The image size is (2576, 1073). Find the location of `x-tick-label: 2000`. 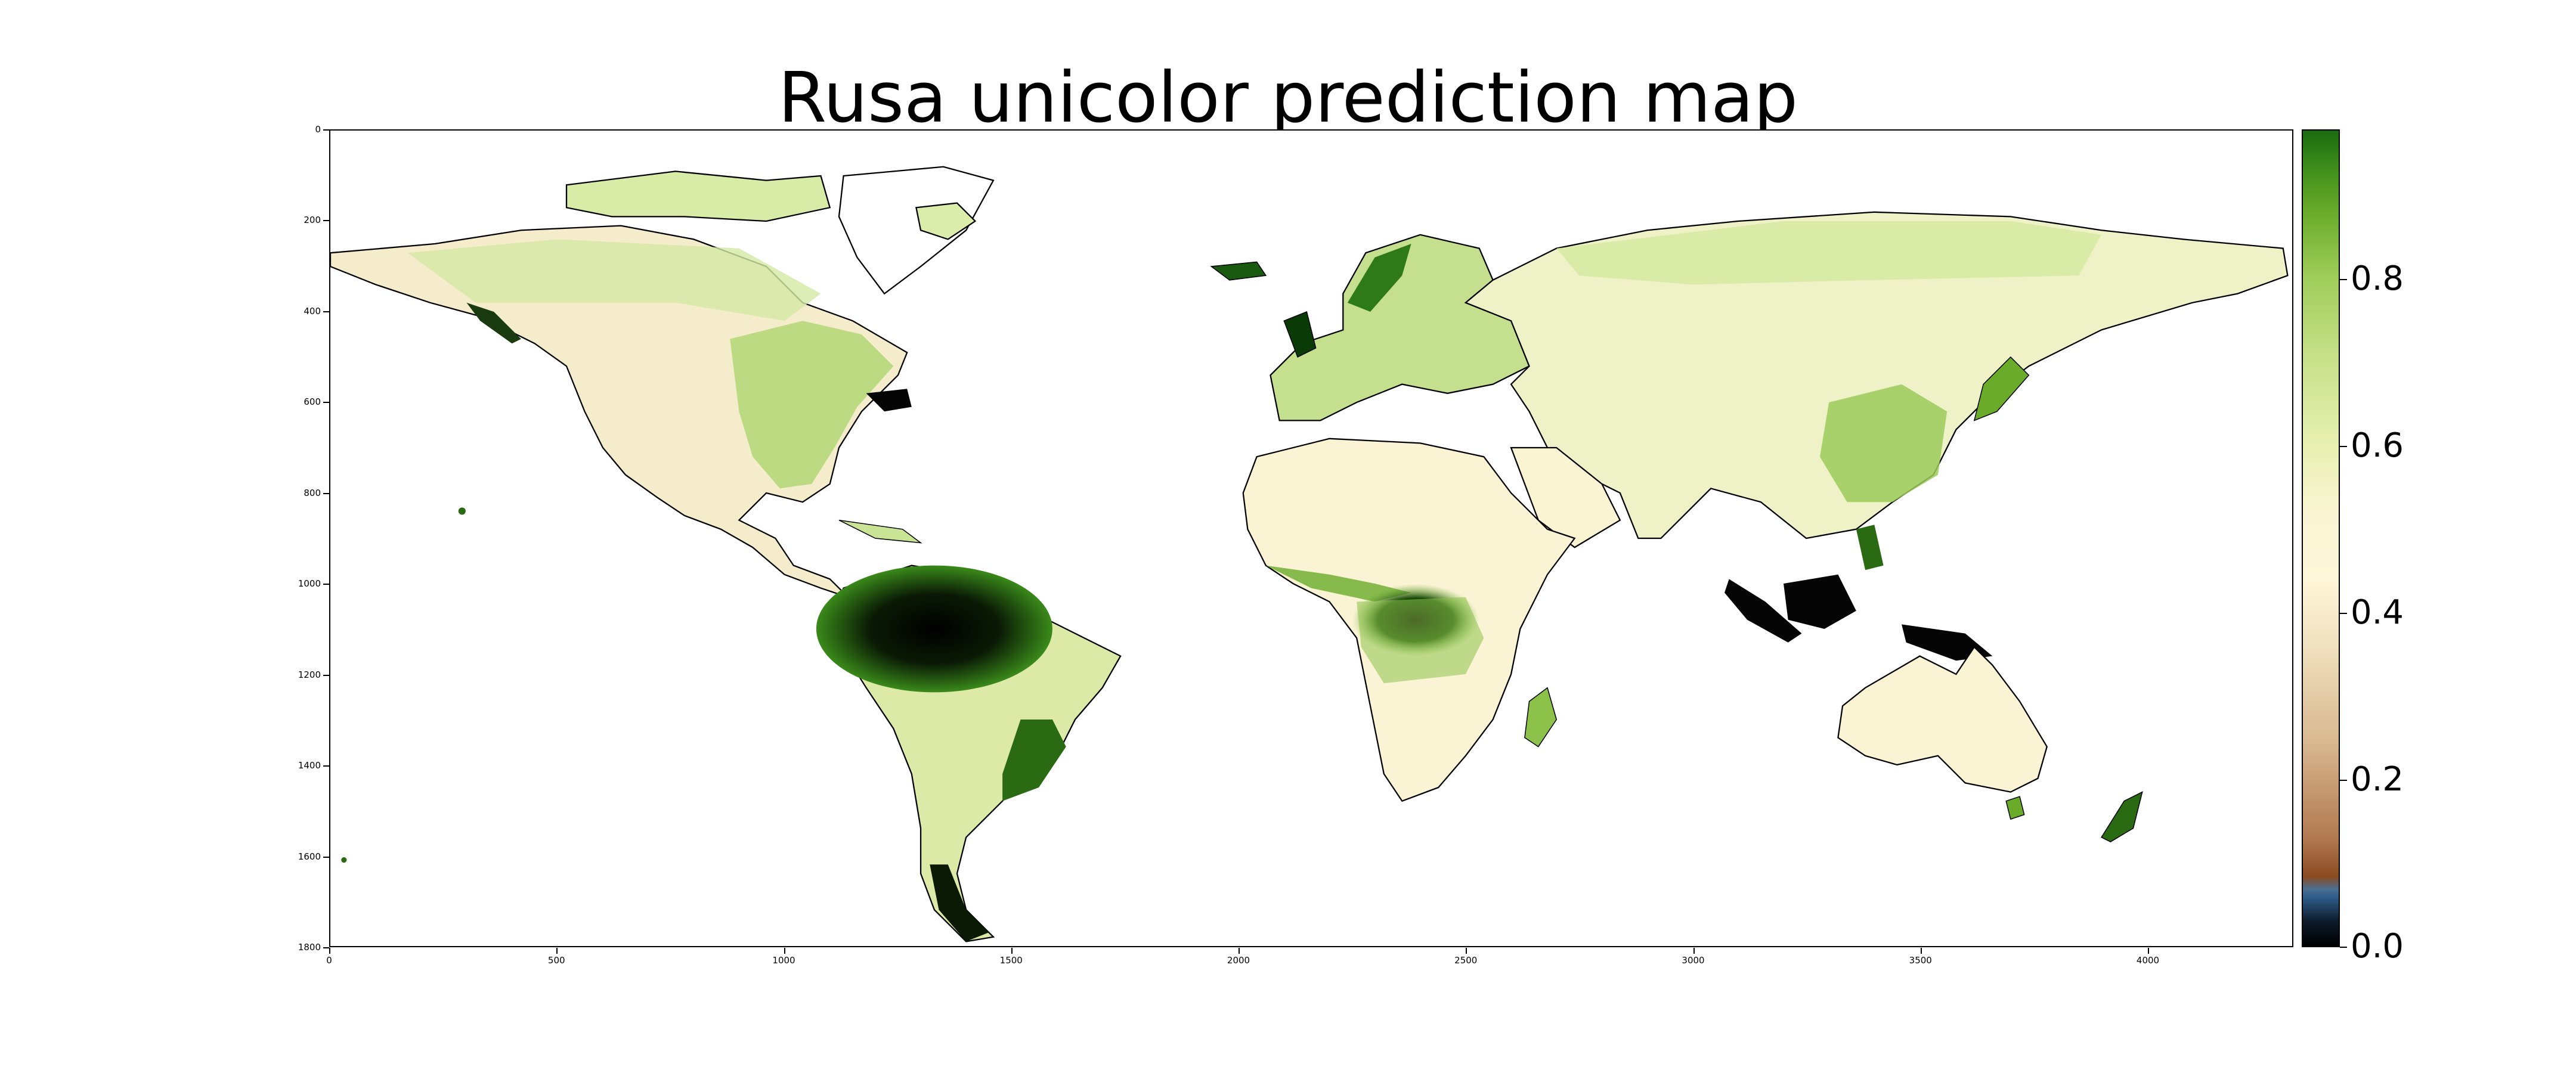

x-tick-label: 2000 is located at coordinates (1238, 960).